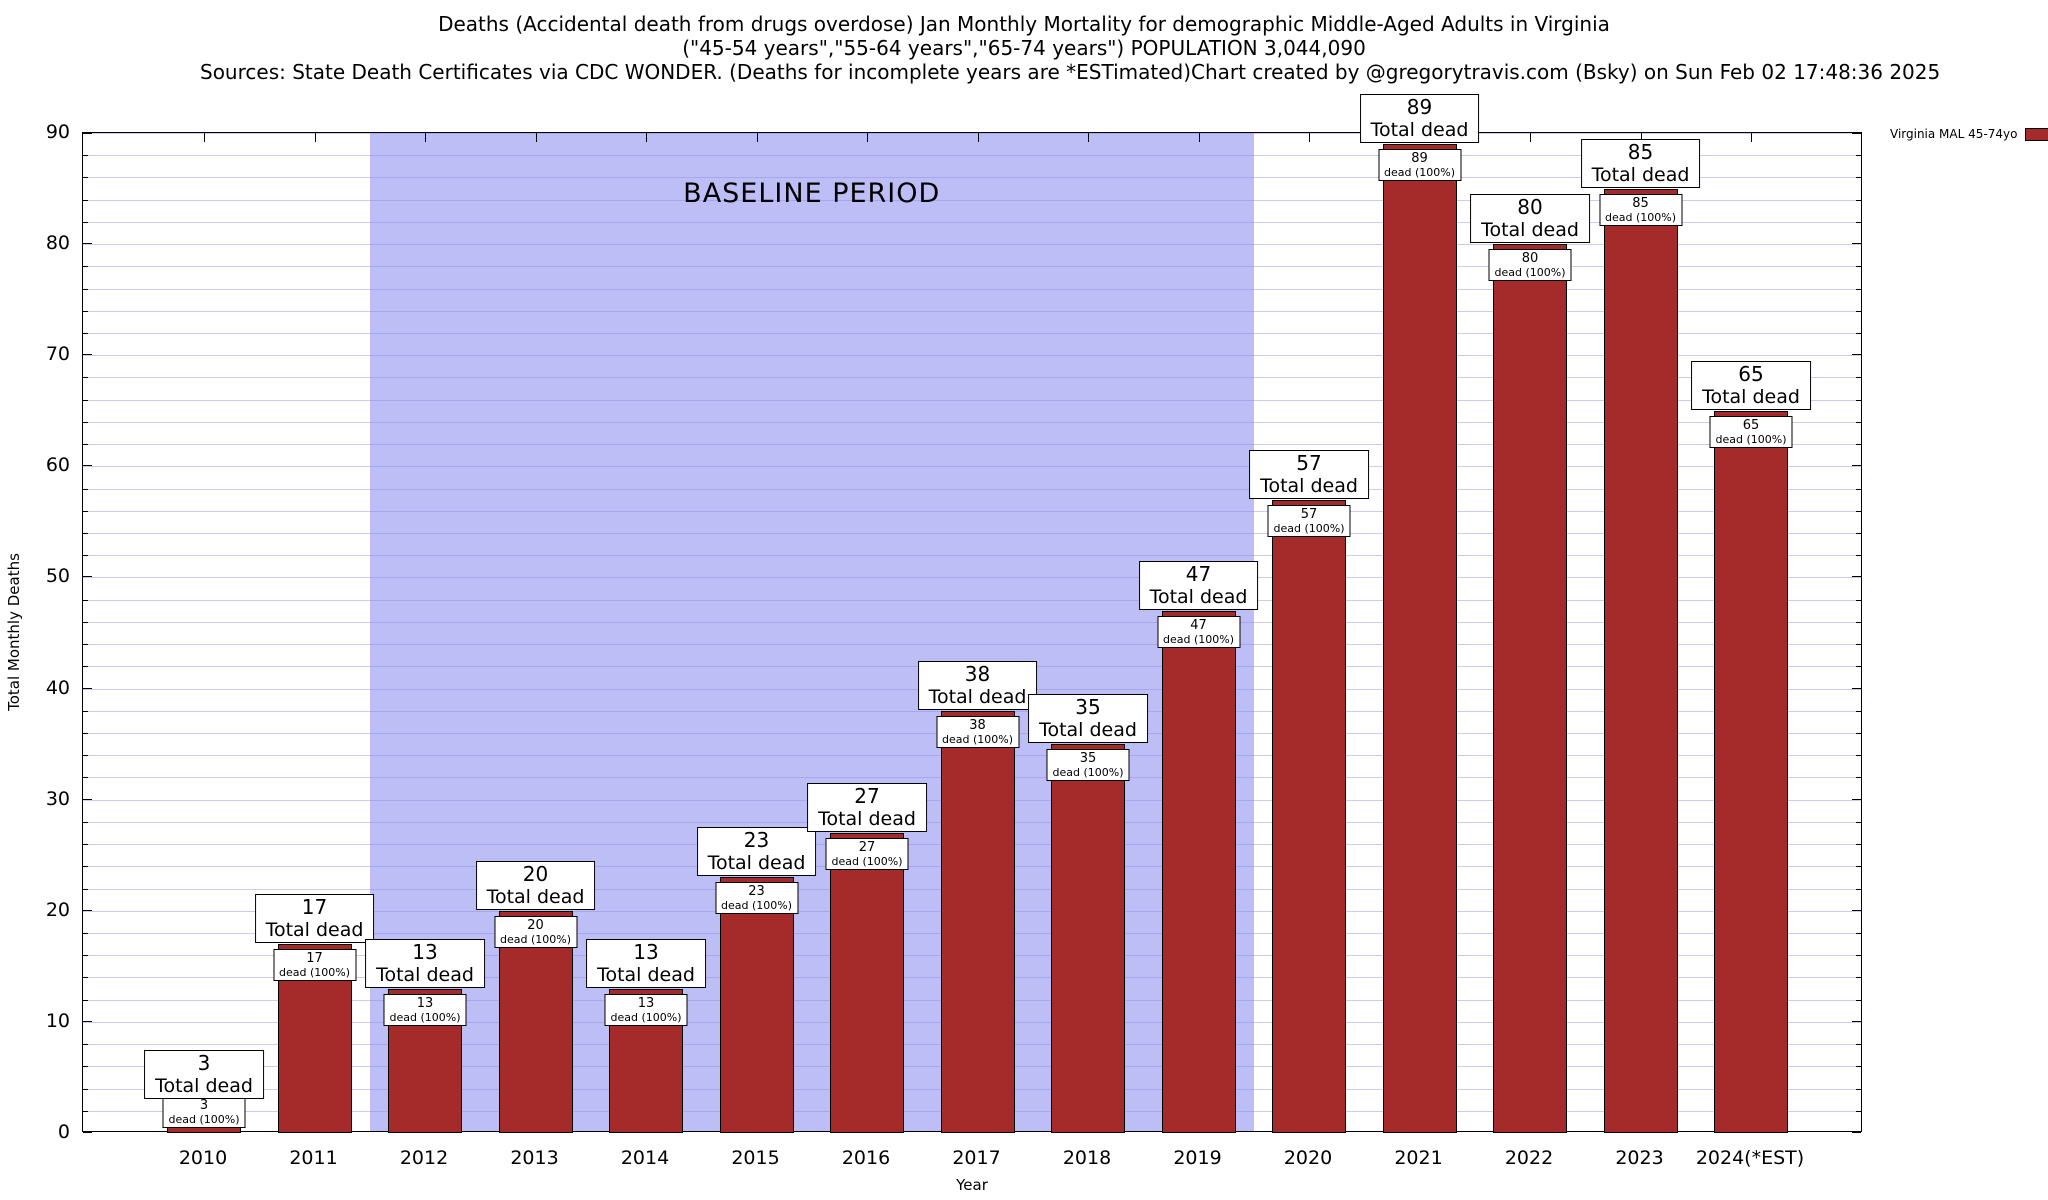  Describe the element at coordinates (2036, 134) in the screenshot. I see `legend-swatch` at that location.